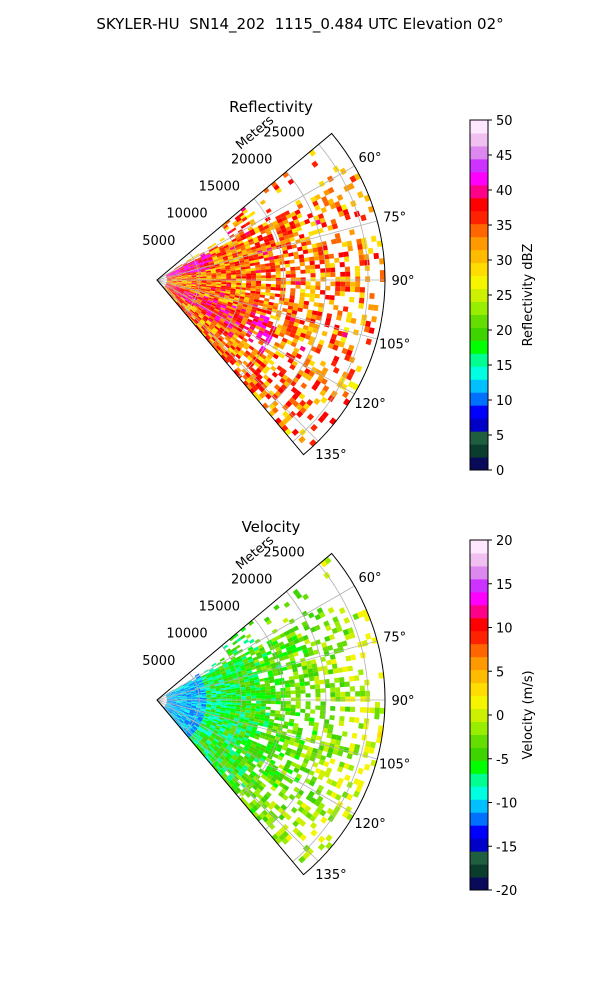 The image size is (600, 1000). I want to click on colorbar-tick-label: 30, so click(504, 261).